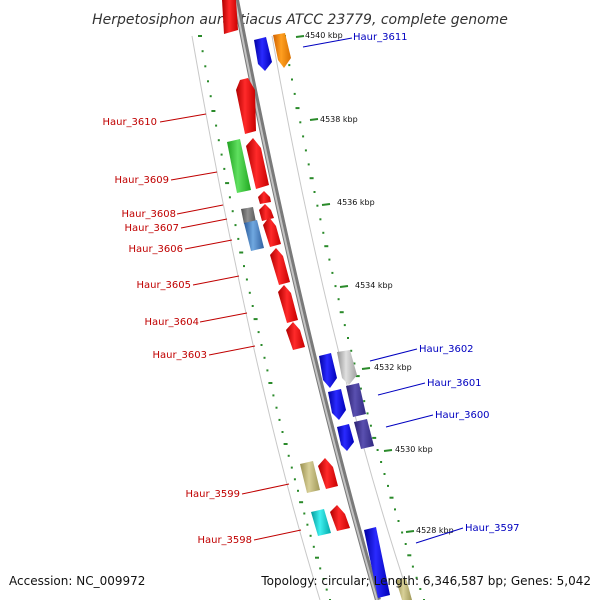 This screenshot has height=600, width=600. I want to click on tick-label: 4536 kbp, so click(356, 202).